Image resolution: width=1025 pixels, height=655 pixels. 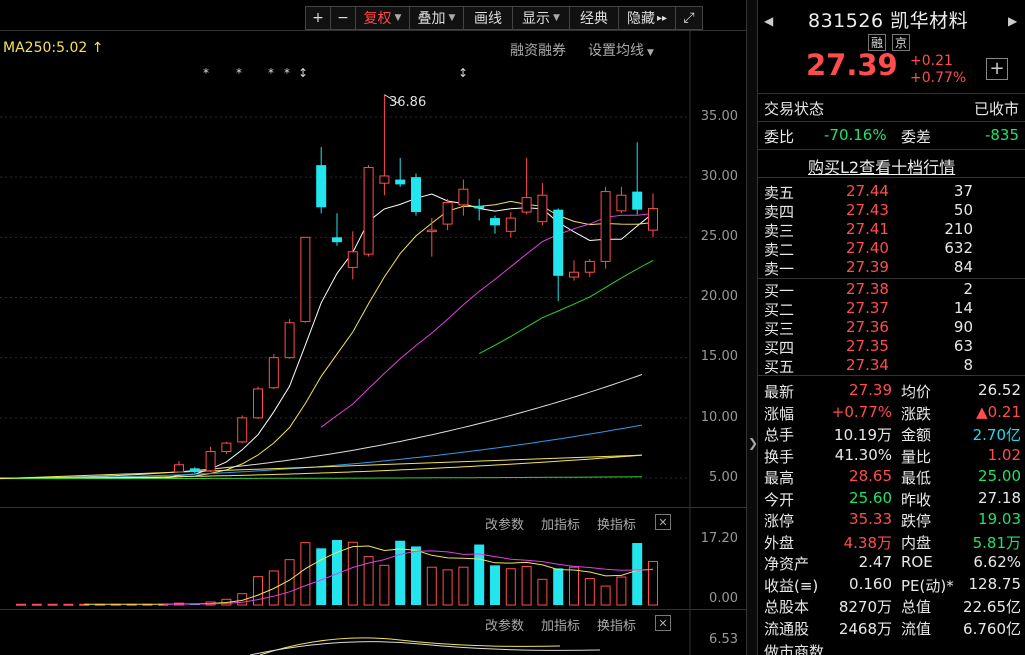 What do you see at coordinates (779, 212) in the screenshot?
I see `ask-level-label: 卖四` at bounding box center [779, 212].